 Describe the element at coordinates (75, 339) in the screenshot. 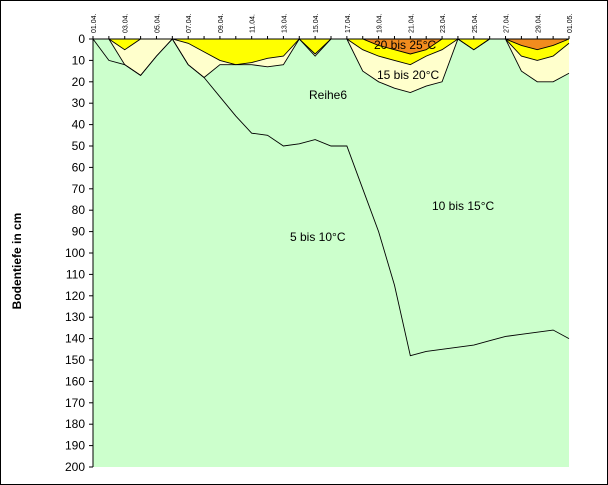

I see `y-tick-label: 140` at that location.